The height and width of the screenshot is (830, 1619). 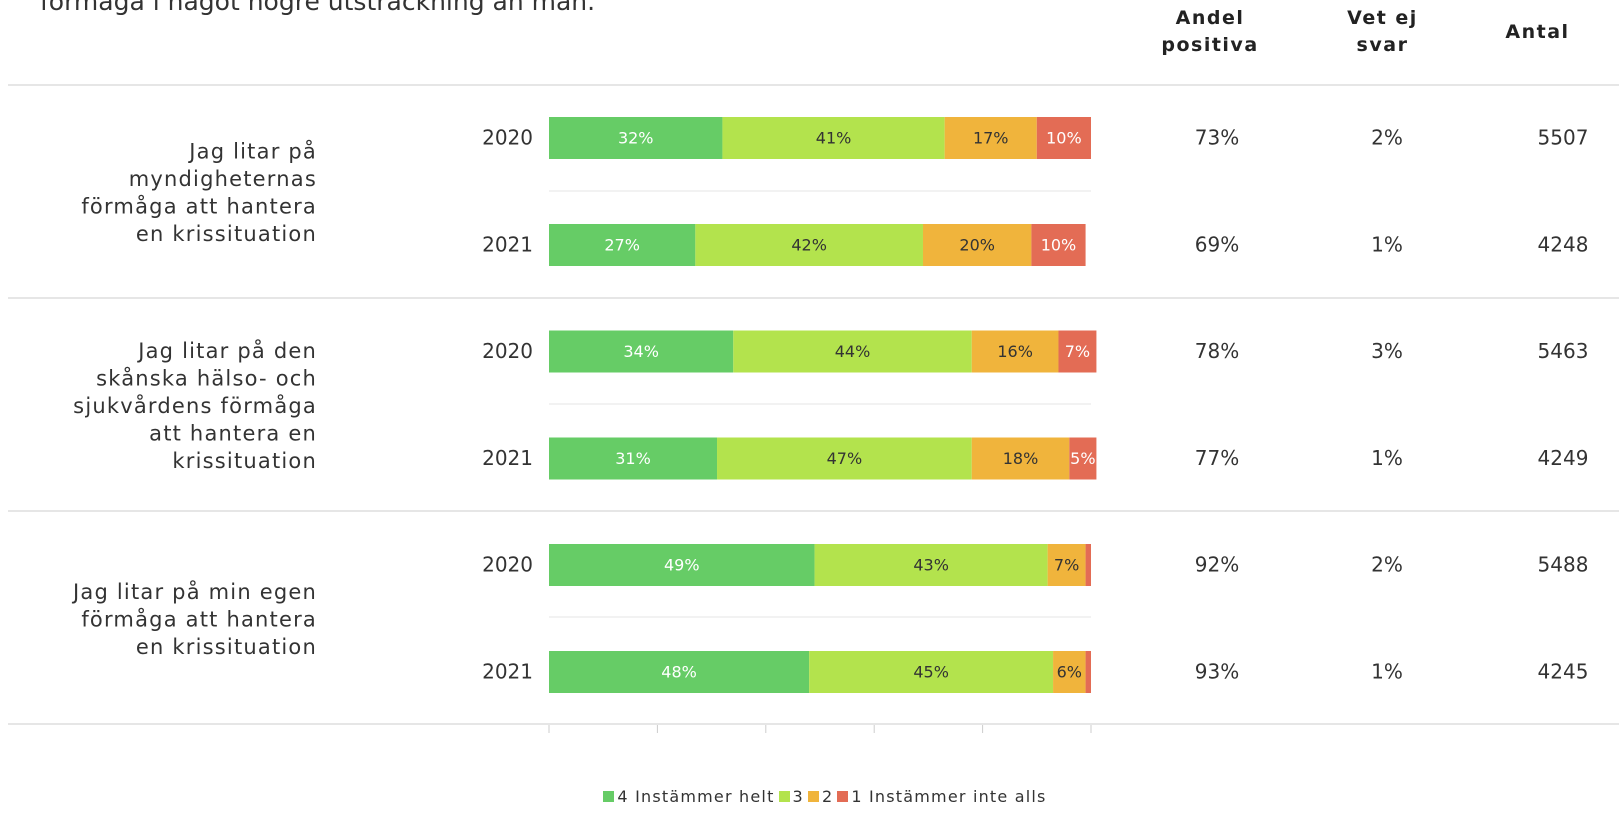 I want to click on data-label: 6%, so click(x=1069, y=672).